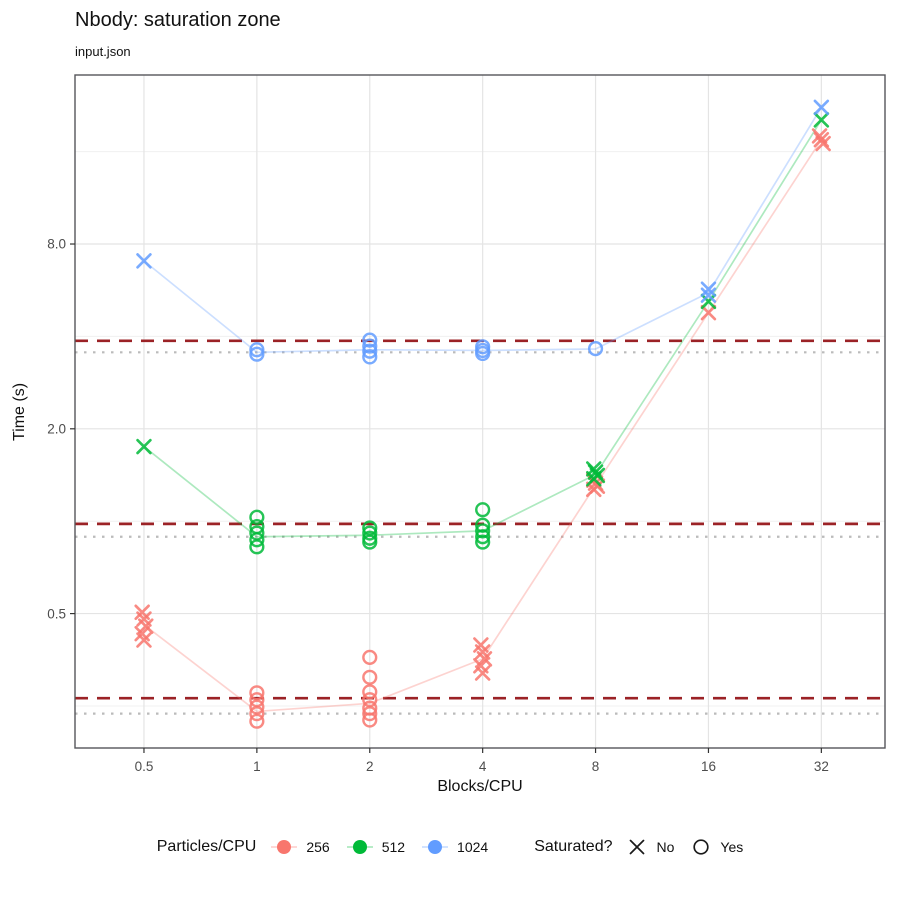  I want to click on x-tick-label: 16, so click(708, 766).